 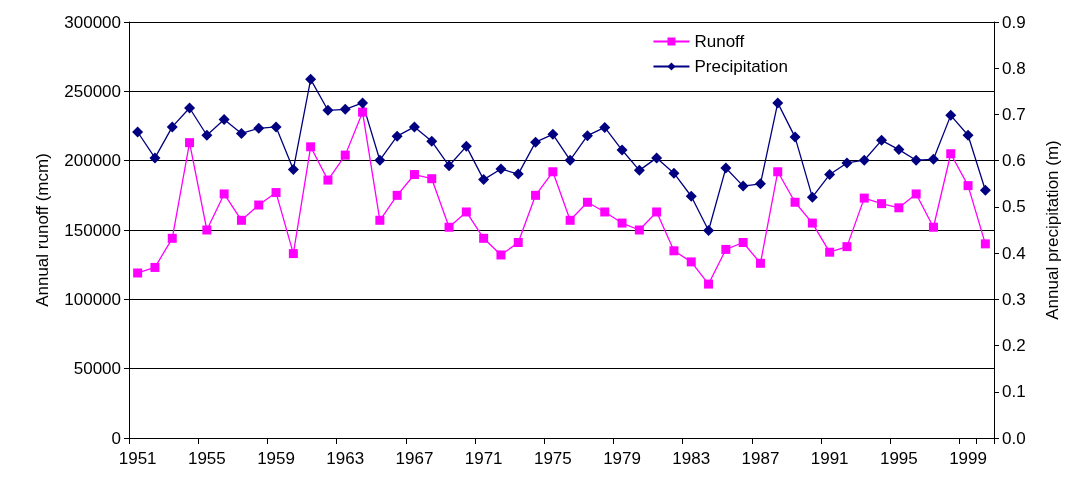 I want to click on y2-tick-label: 0.3, so click(x=1014, y=299).